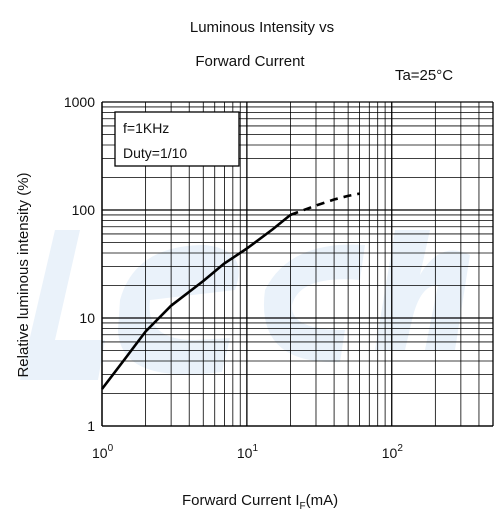 The height and width of the screenshot is (515, 498). What do you see at coordinates (146, 128) in the screenshot?
I see `legend-frequency: f=1KHz` at bounding box center [146, 128].